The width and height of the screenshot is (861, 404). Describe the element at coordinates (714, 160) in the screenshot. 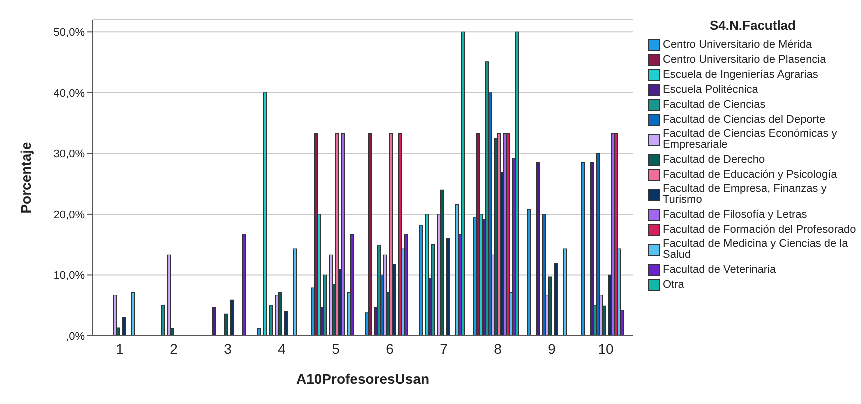

I see `legend-label: Facultad de Derecho` at that location.